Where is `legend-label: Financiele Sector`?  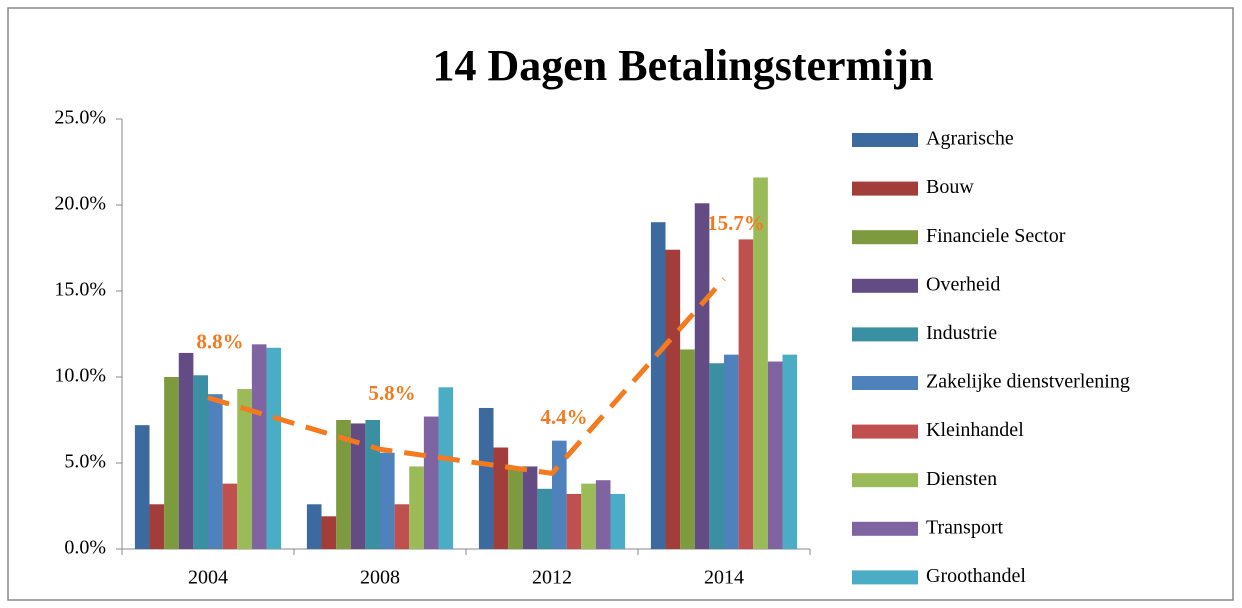
legend-label: Financiele Sector is located at coordinates (996, 236).